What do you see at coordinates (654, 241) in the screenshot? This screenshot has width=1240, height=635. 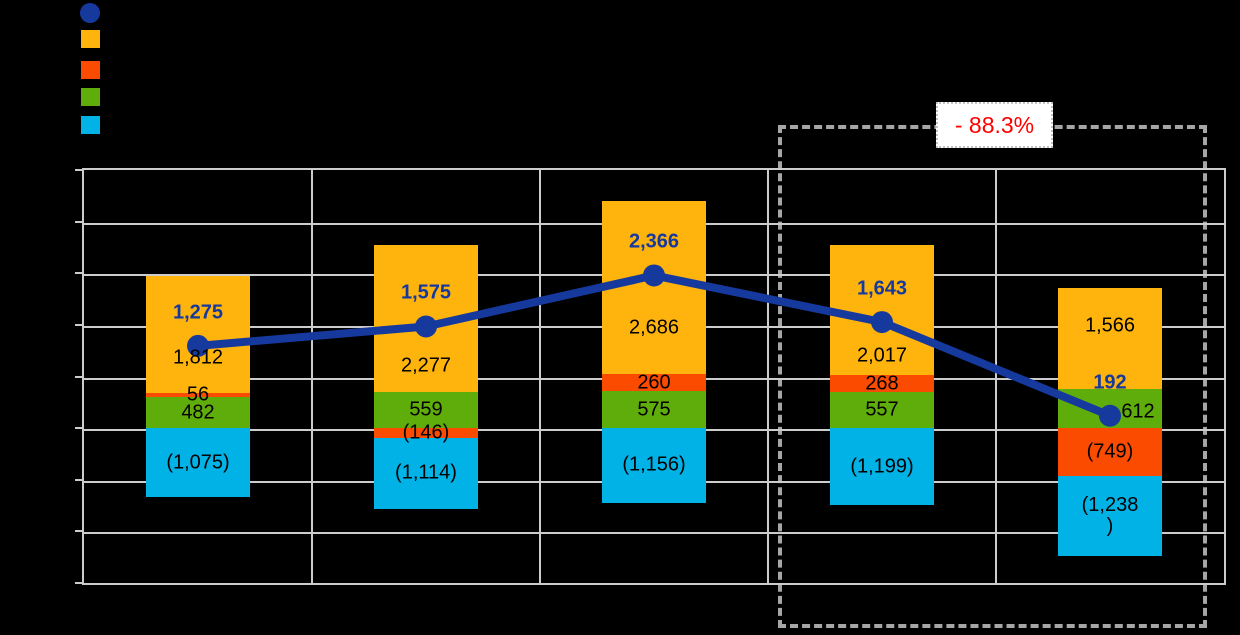 I see `line-value-label: 2,366` at bounding box center [654, 241].